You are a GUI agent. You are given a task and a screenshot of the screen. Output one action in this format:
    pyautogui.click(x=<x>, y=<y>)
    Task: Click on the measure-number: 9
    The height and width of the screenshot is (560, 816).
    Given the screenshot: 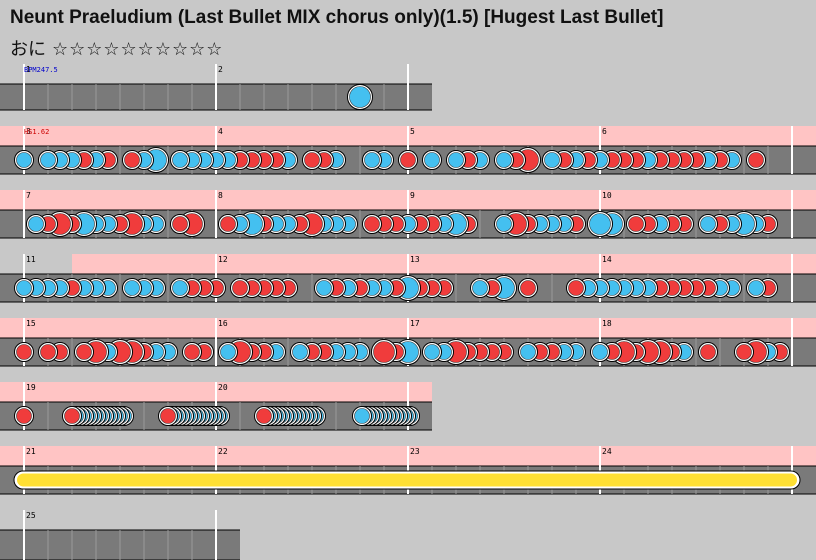 What is the action you would take?
    pyautogui.click(x=412, y=195)
    